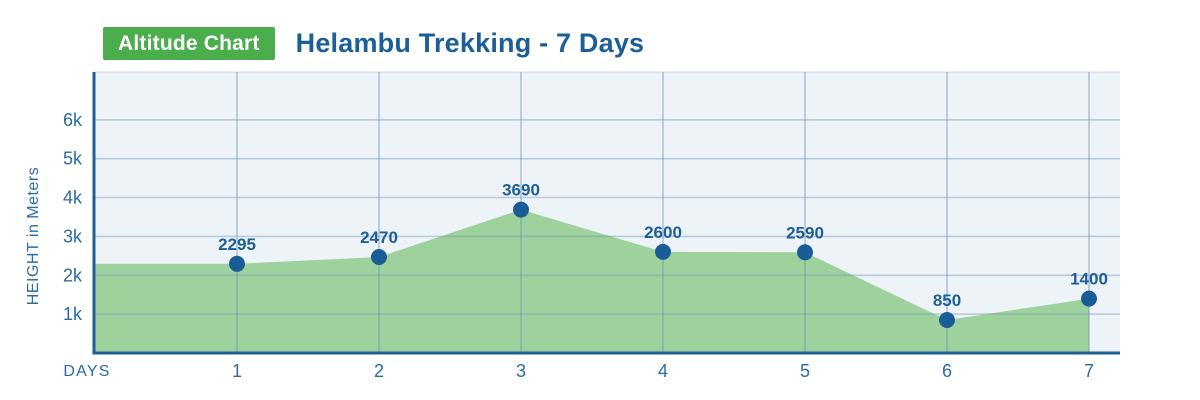 This screenshot has height=400, width=1200. Describe the element at coordinates (86, 371) in the screenshot. I see `x-axis-title: DAYS` at that location.